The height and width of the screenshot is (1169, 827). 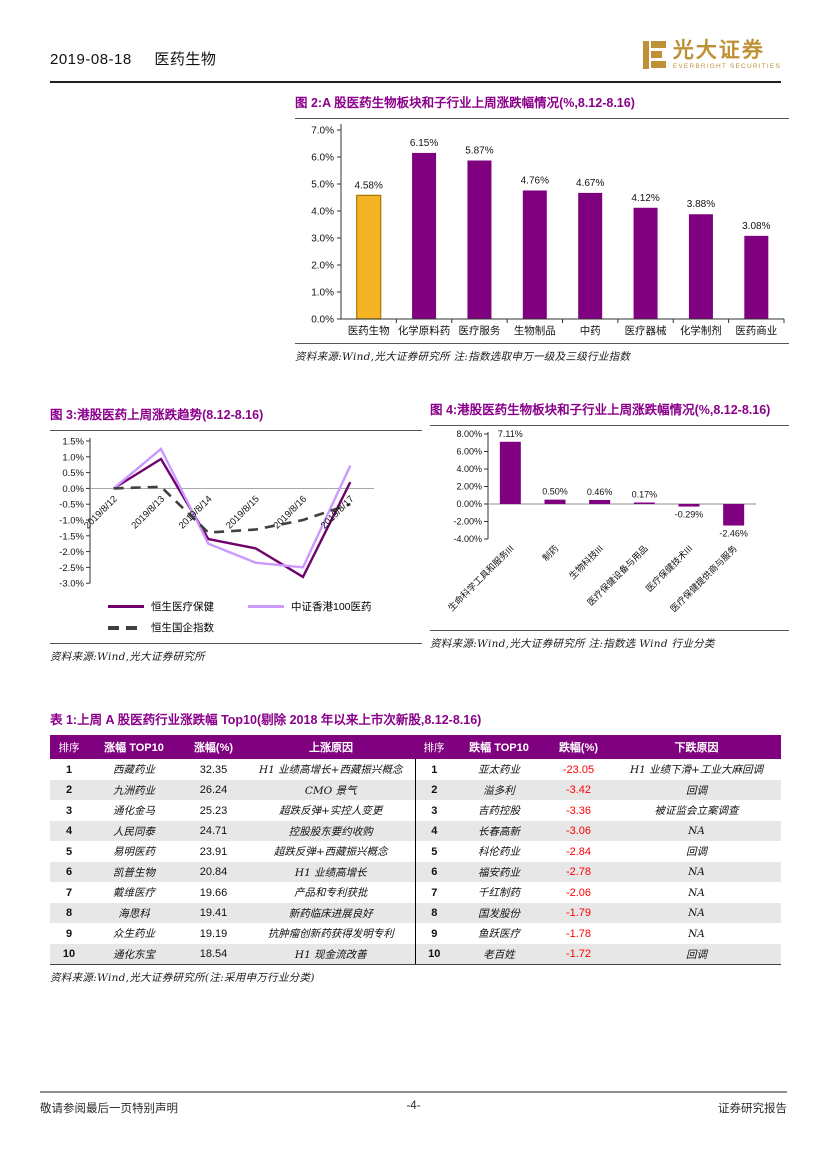 I want to click on cell-rank2: 10, so click(x=433, y=954).